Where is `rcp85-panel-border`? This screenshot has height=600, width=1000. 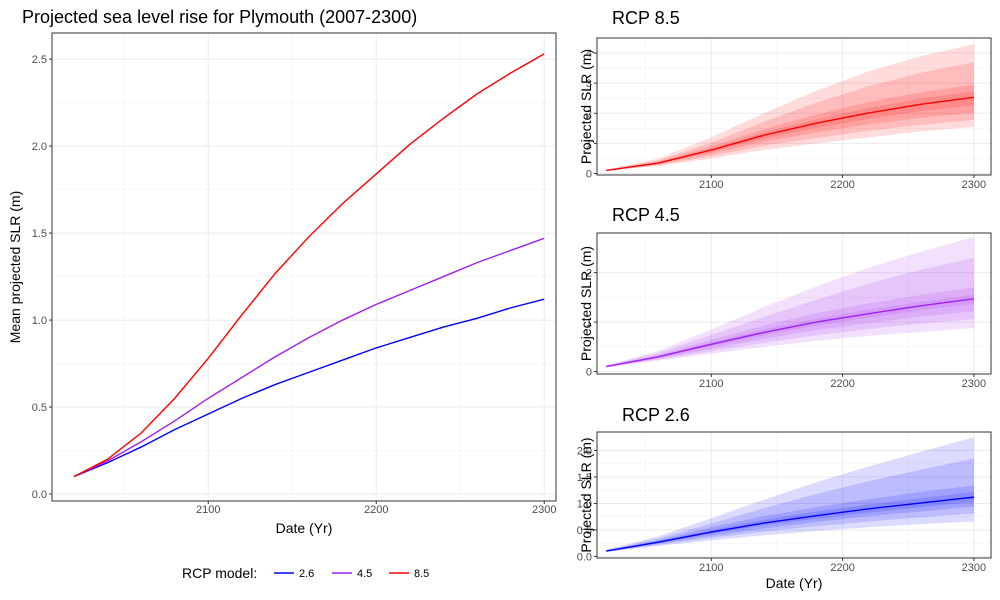
rcp85-panel-border is located at coordinates (794, 106).